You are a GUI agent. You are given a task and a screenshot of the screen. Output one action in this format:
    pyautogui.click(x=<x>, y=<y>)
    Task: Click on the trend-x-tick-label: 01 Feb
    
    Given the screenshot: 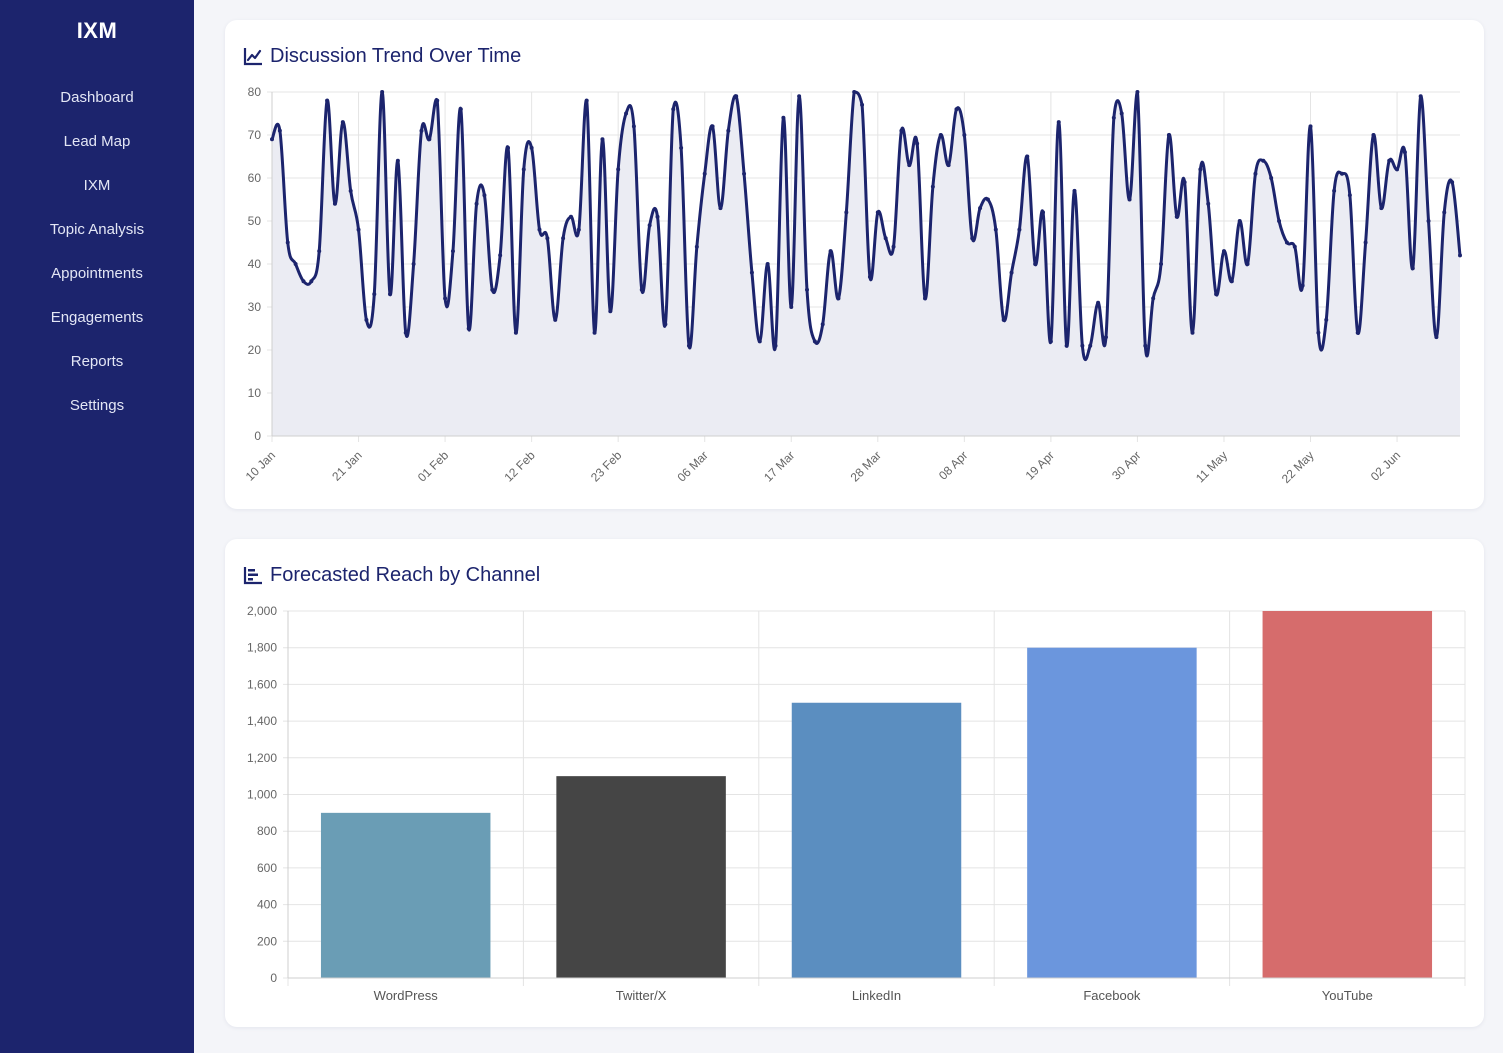 What is the action you would take?
    pyautogui.click(x=433, y=466)
    